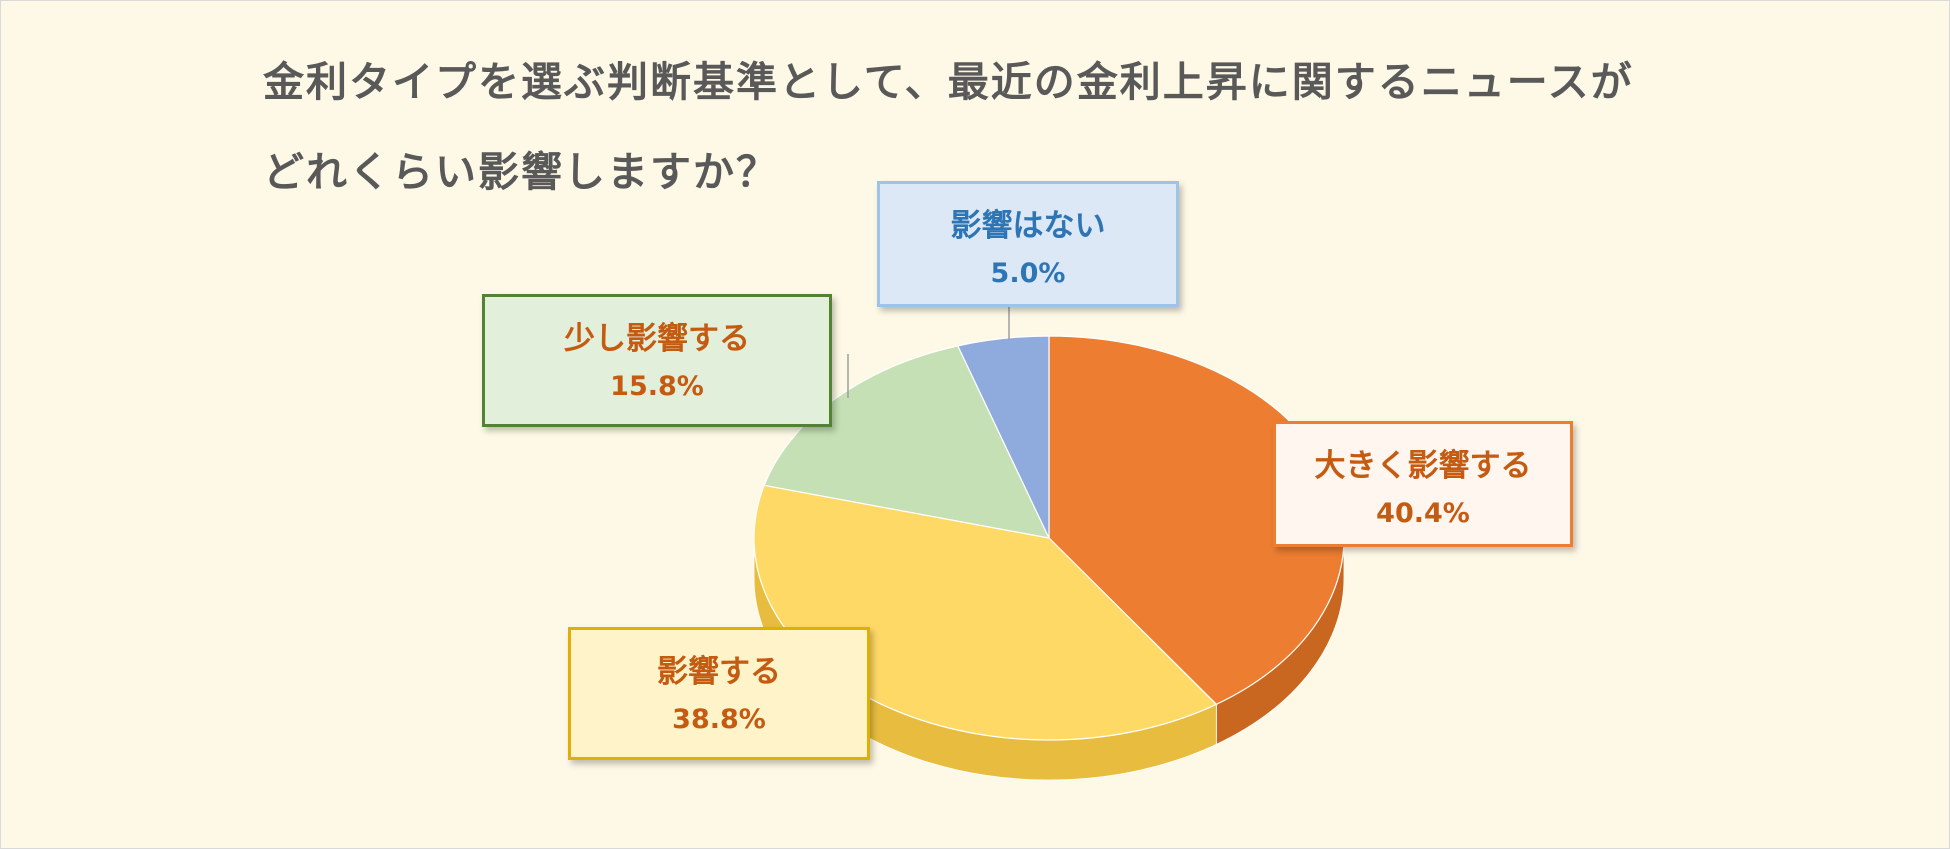 This screenshot has height=849, width=1950. What do you see at coordinates (719, 719) in the screenshot?
I see `data-label-value: 38.8%` at bounding box center [719, 719].